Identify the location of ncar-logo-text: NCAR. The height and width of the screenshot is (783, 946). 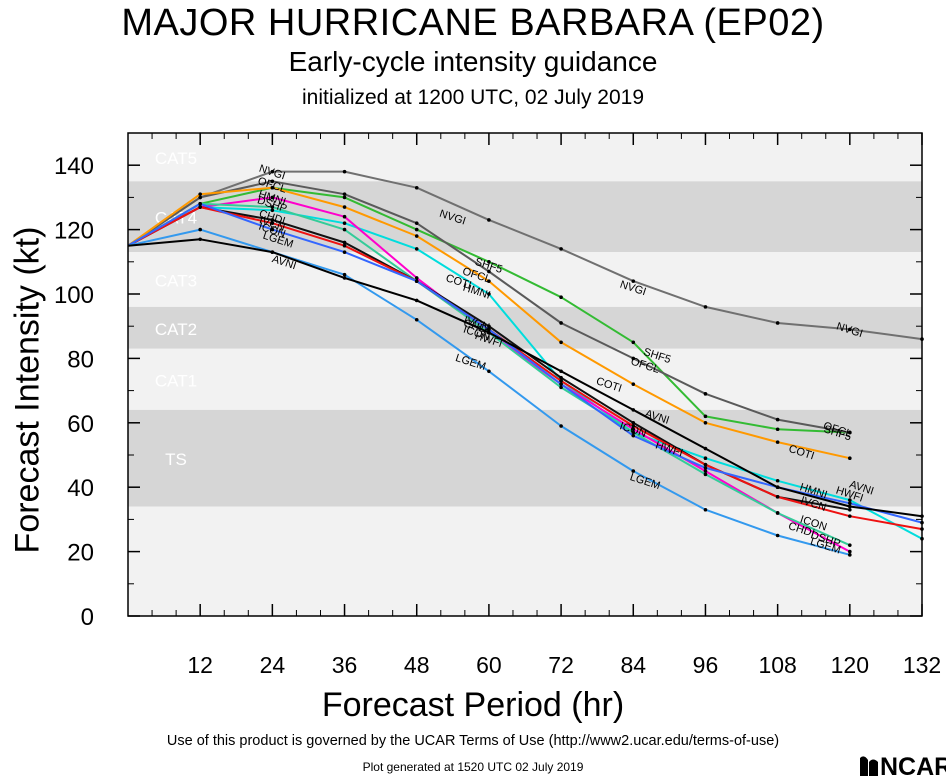
(913, 767).